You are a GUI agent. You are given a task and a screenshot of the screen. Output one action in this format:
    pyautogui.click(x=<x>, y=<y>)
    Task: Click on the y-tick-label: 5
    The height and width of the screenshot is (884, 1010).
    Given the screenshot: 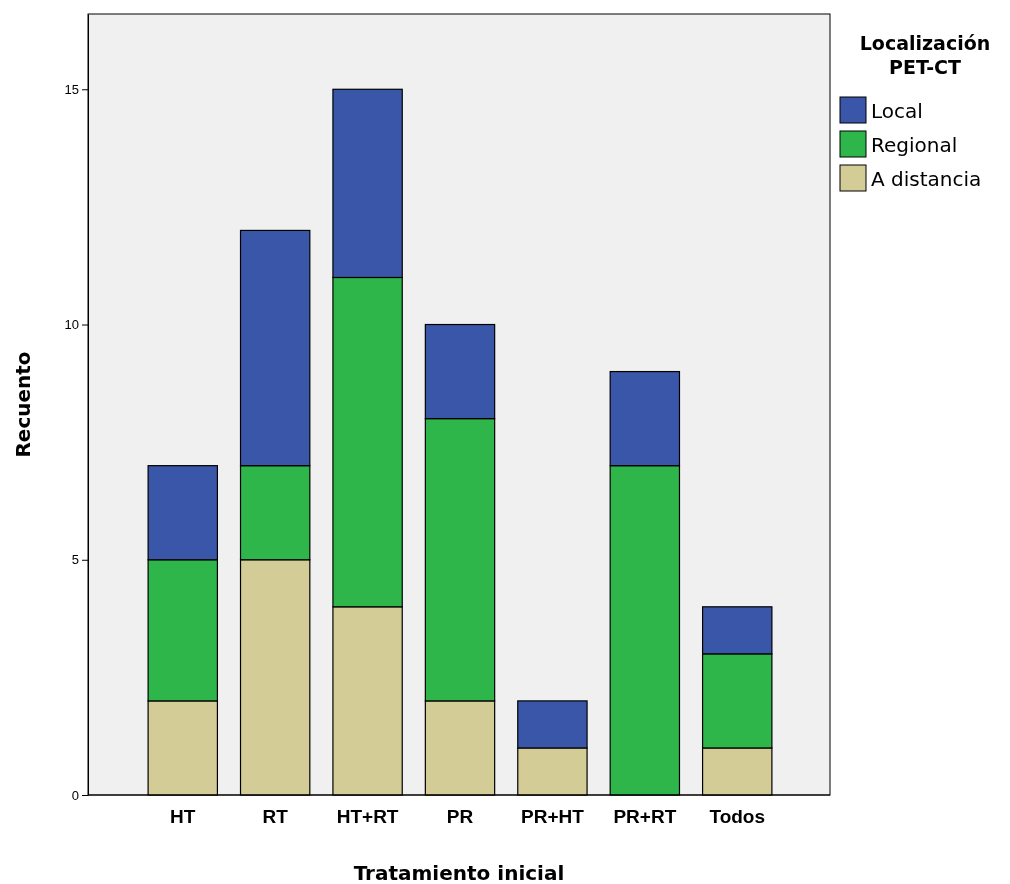 What is the action you would take?
    pyautogui.click(x=75, y=560)
    